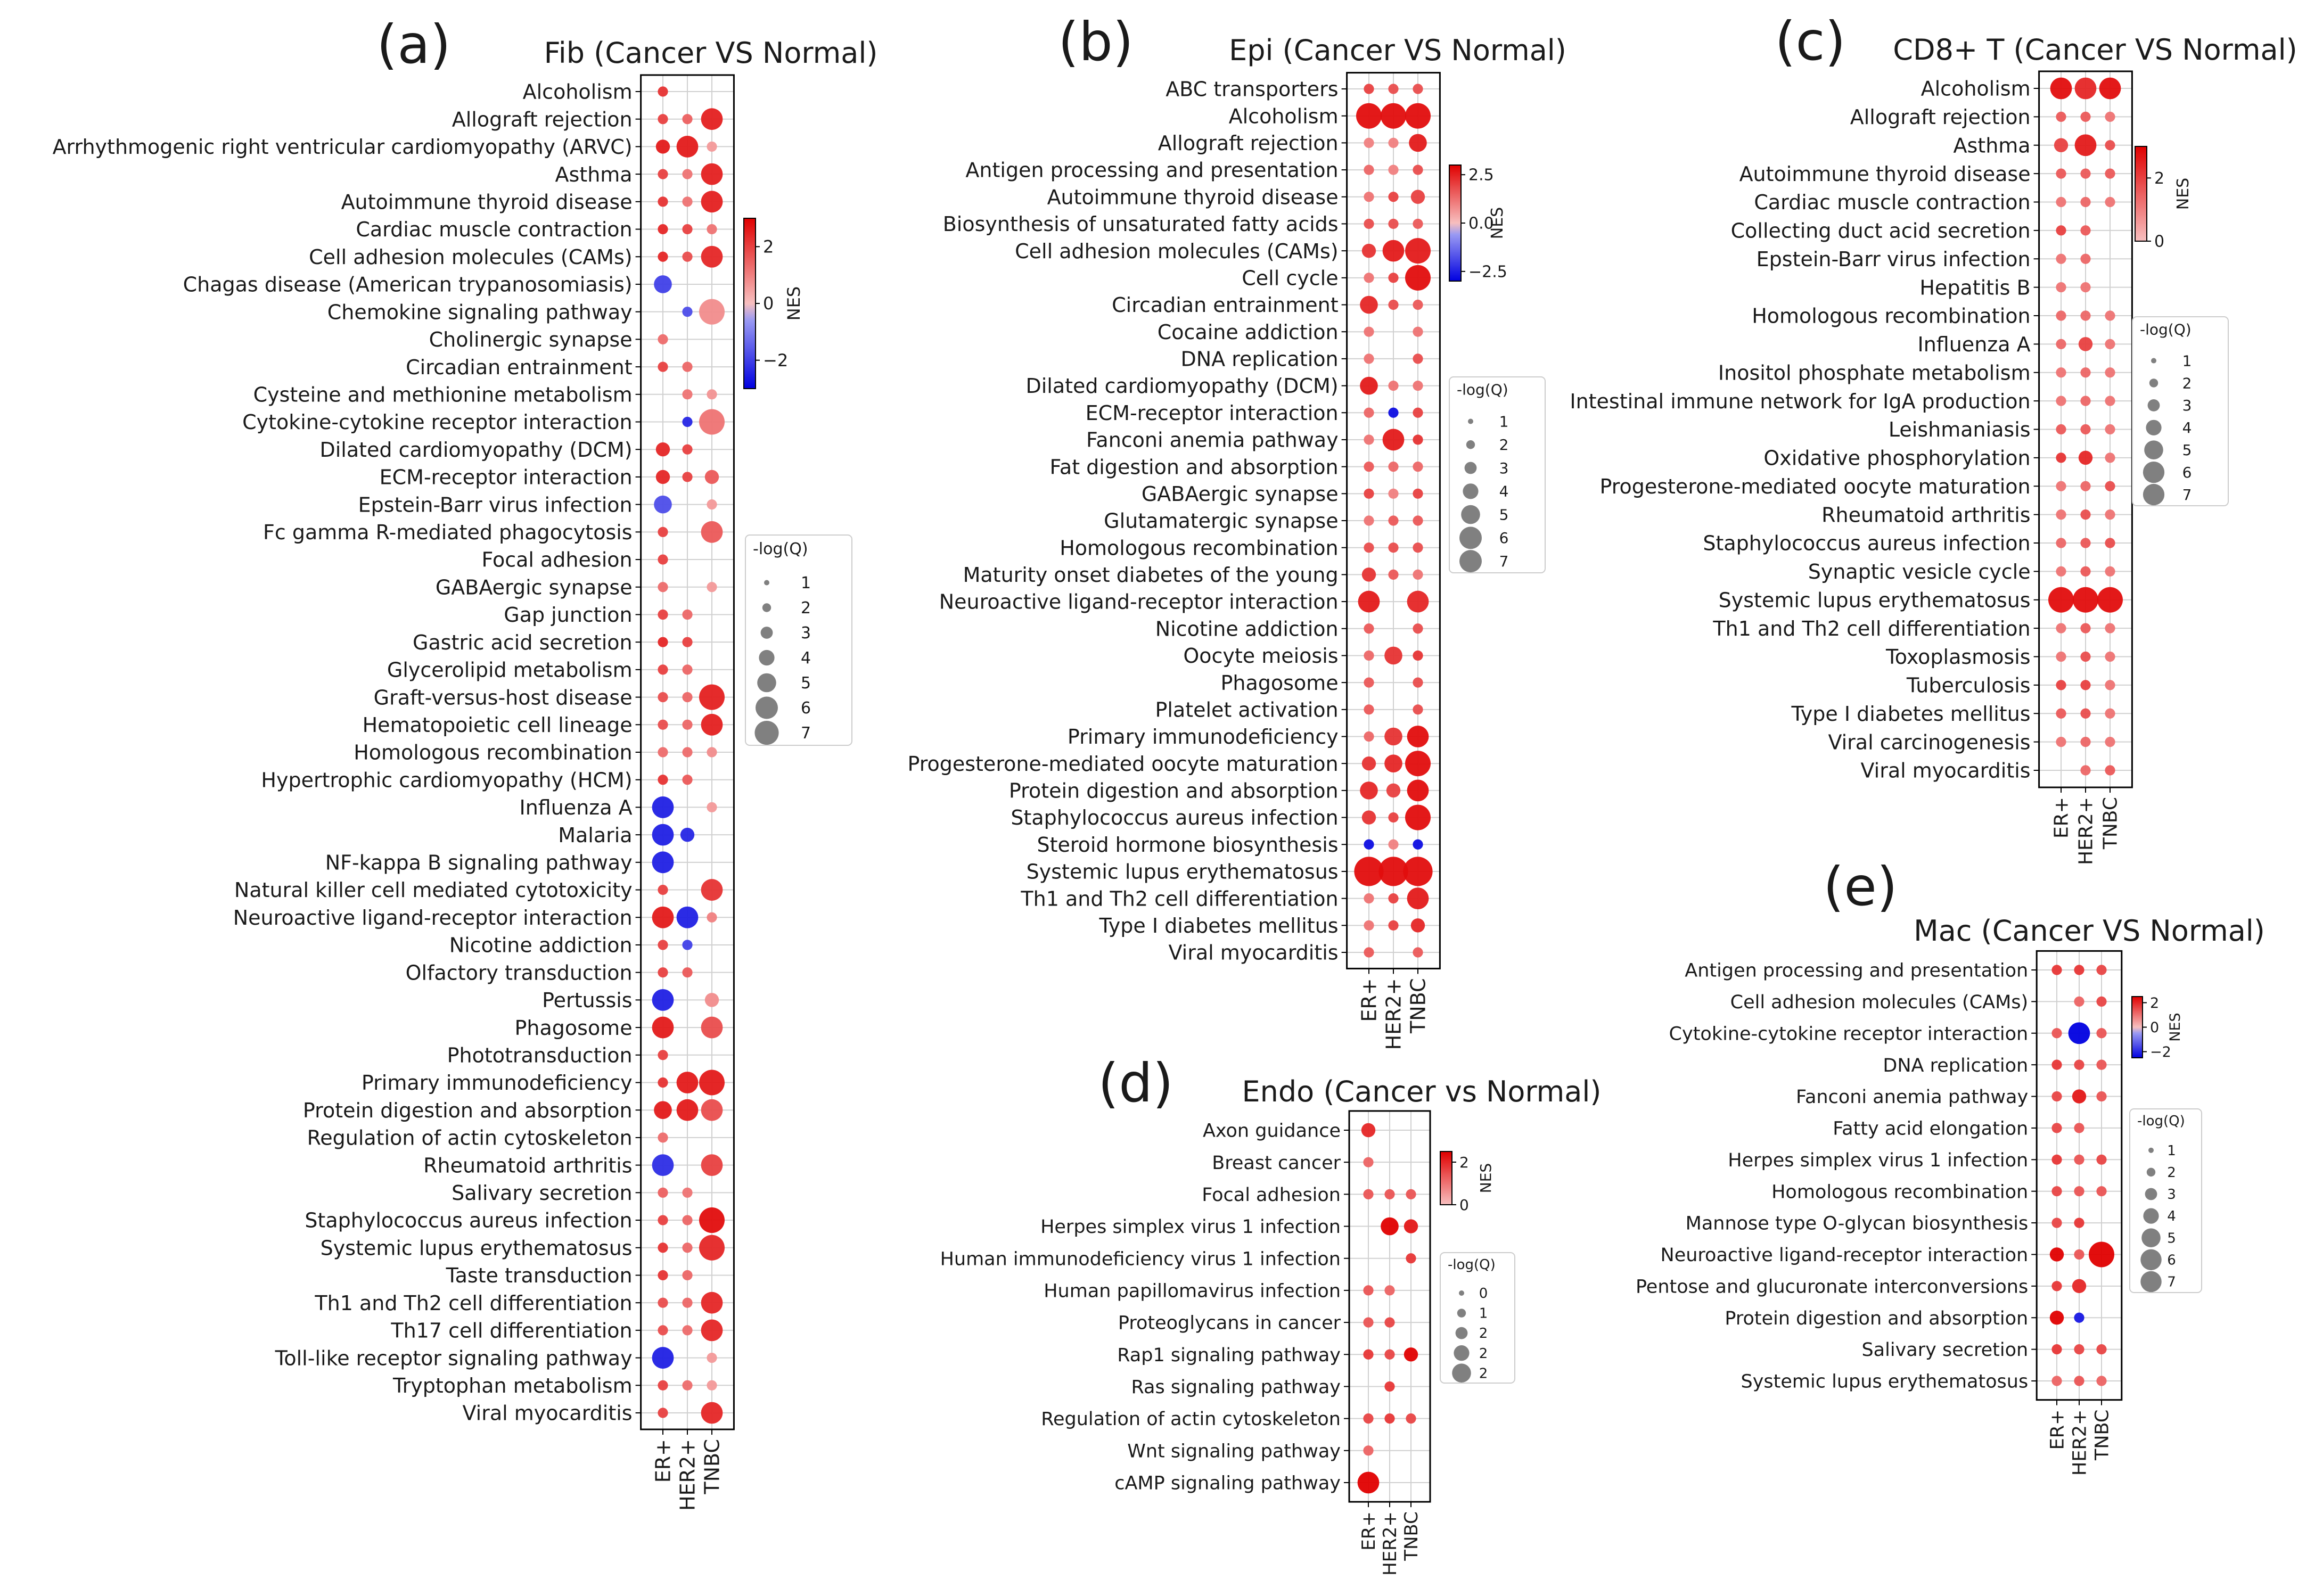 Image resolution: width=2298 pixels, height=1596 pixels. Describe the element at coordinates (1481, 176) in the screenshot. I see `colorbar-tick-label: 2.5` at that location.